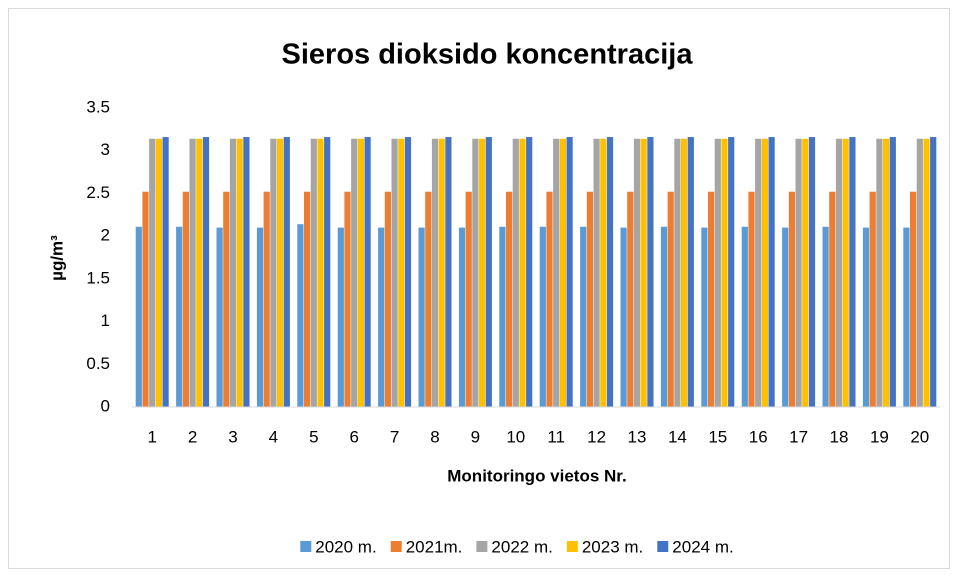 The height and width of the screenshot is (577, 958). Describe the element at coordinates (105, 235) in the screenshot. I see `y-tick-label: 2` at that location.